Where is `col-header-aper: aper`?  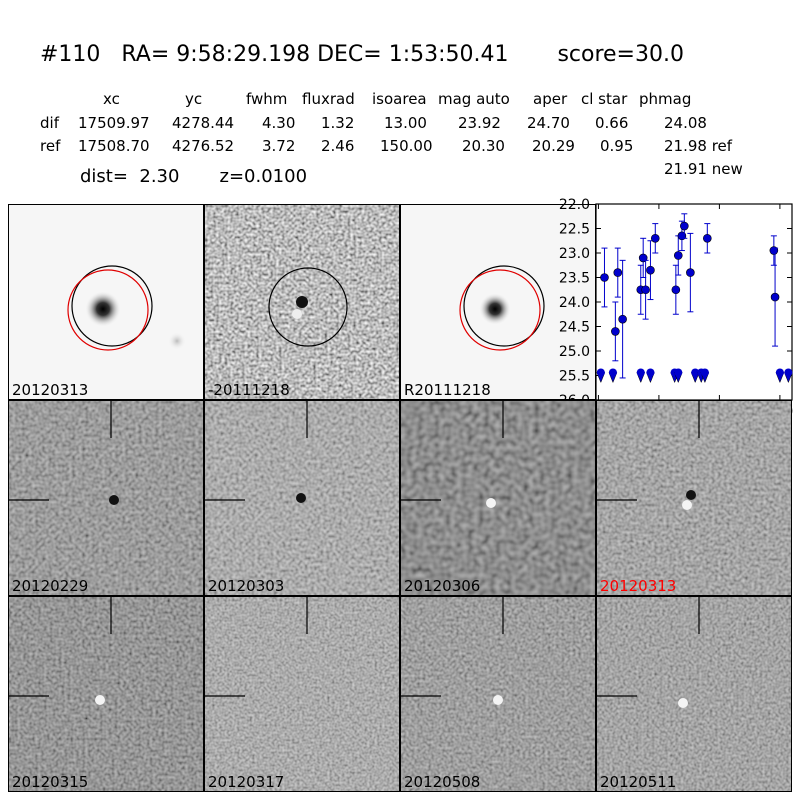
col-header-aper: aper is located at coordinates (550, 99).